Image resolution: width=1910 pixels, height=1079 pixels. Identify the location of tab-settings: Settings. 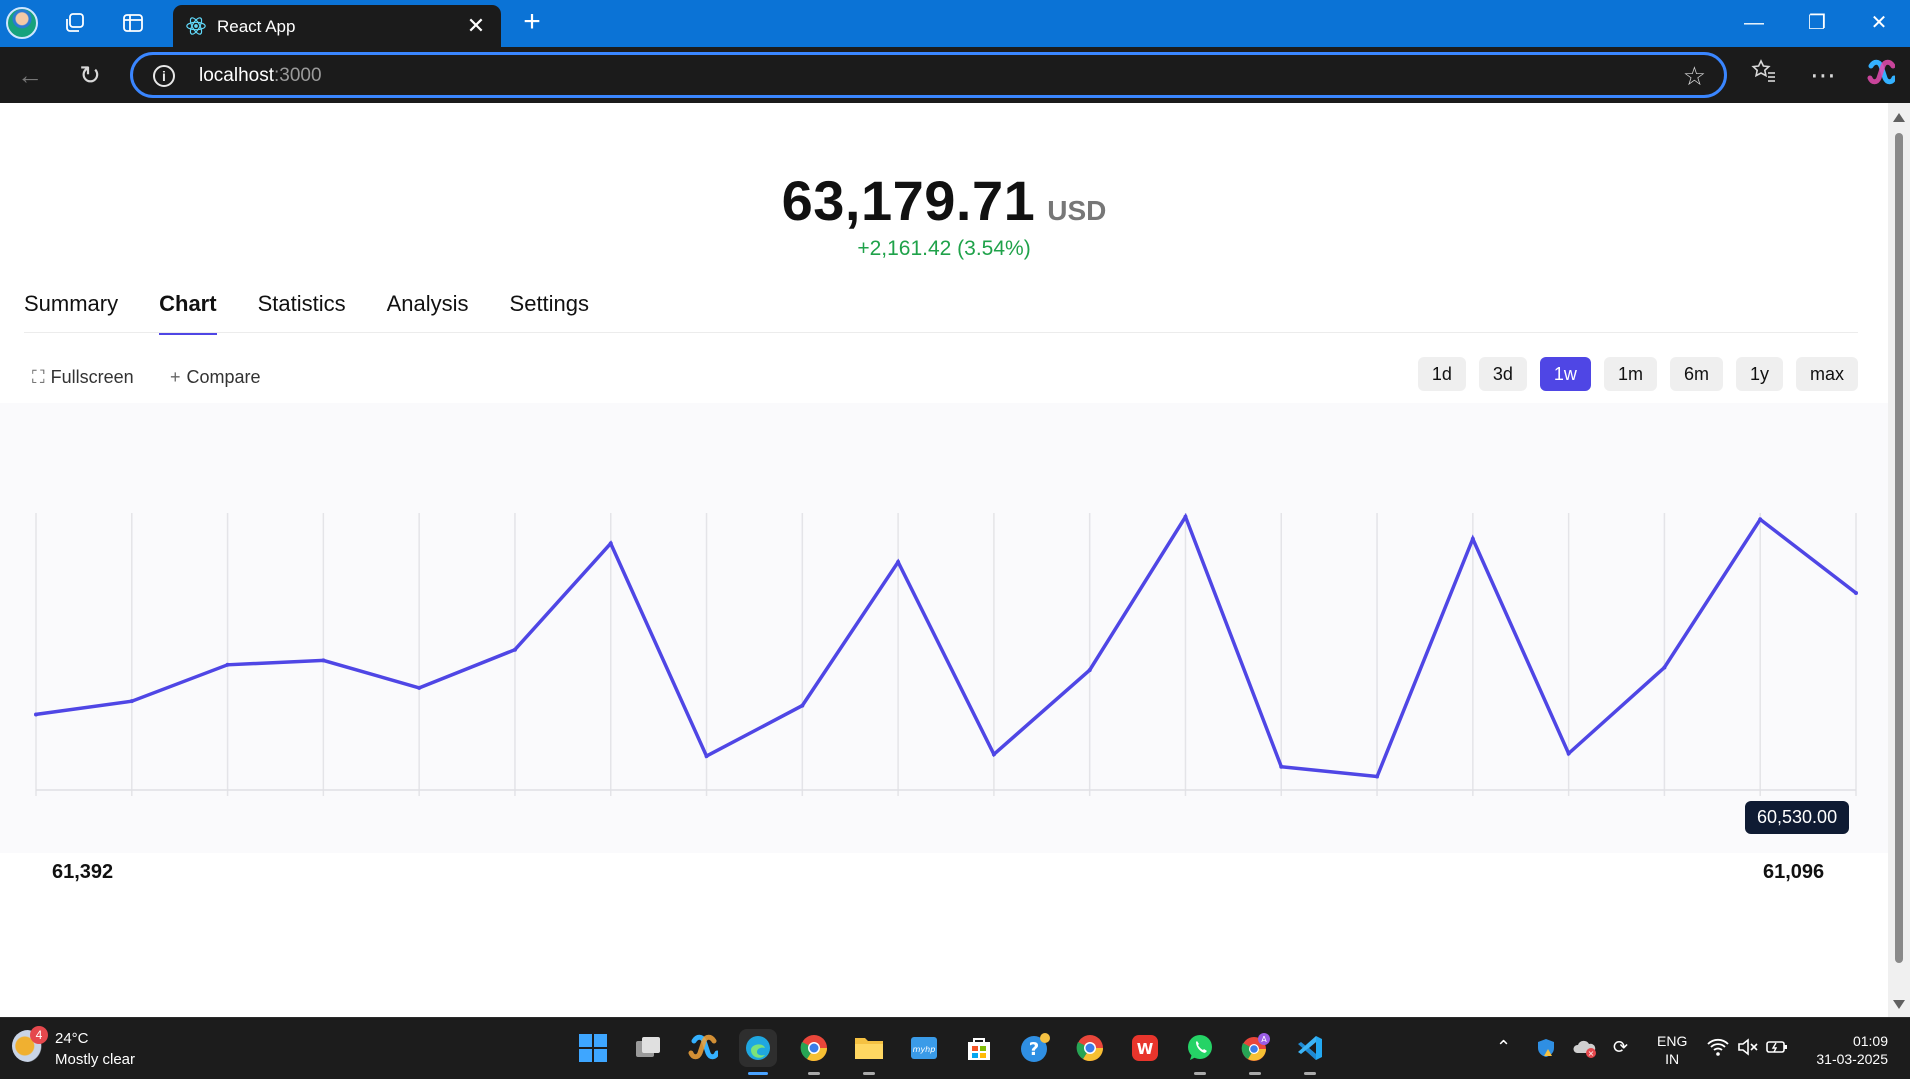
(549, 303).